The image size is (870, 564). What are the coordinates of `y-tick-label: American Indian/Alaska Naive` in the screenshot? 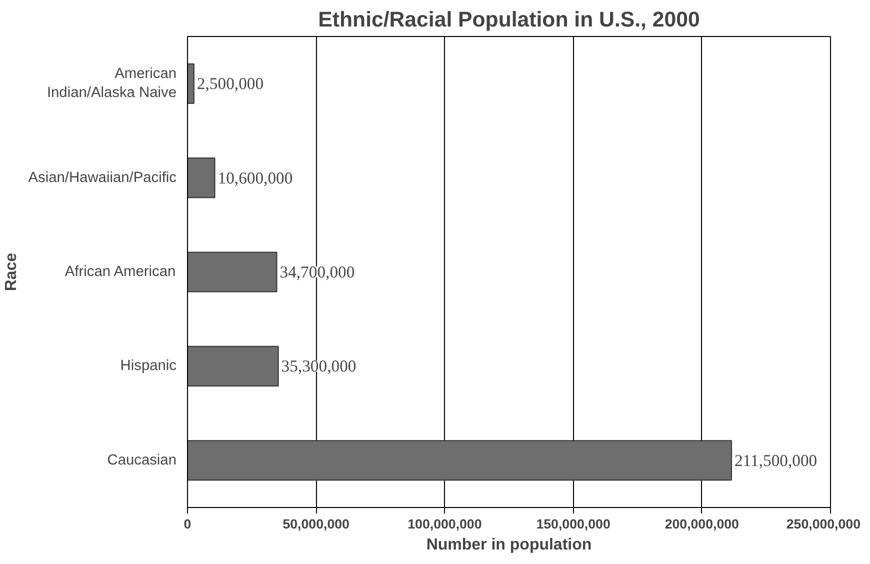 It's located at (111, 84).